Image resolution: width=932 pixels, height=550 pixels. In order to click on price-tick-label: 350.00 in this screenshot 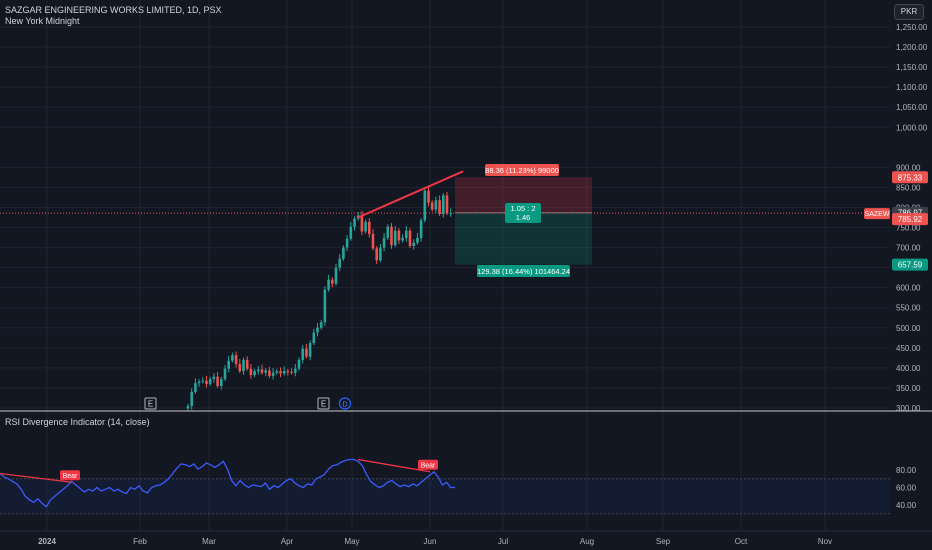, I will do `click(908, 388)`.